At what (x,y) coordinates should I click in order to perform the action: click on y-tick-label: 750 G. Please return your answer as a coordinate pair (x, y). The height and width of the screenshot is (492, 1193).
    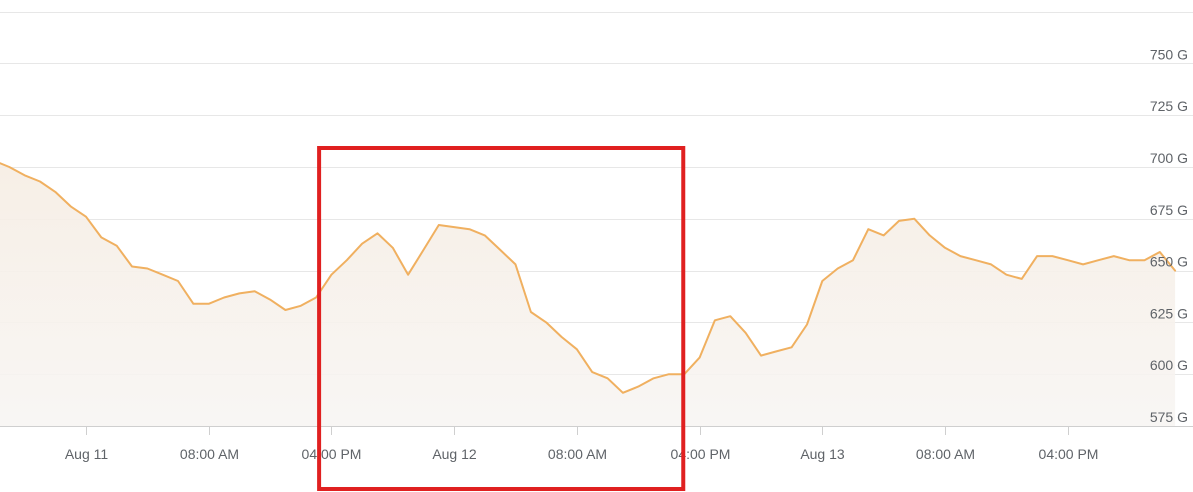
    Looking at the image, I should click on (1169, 54).